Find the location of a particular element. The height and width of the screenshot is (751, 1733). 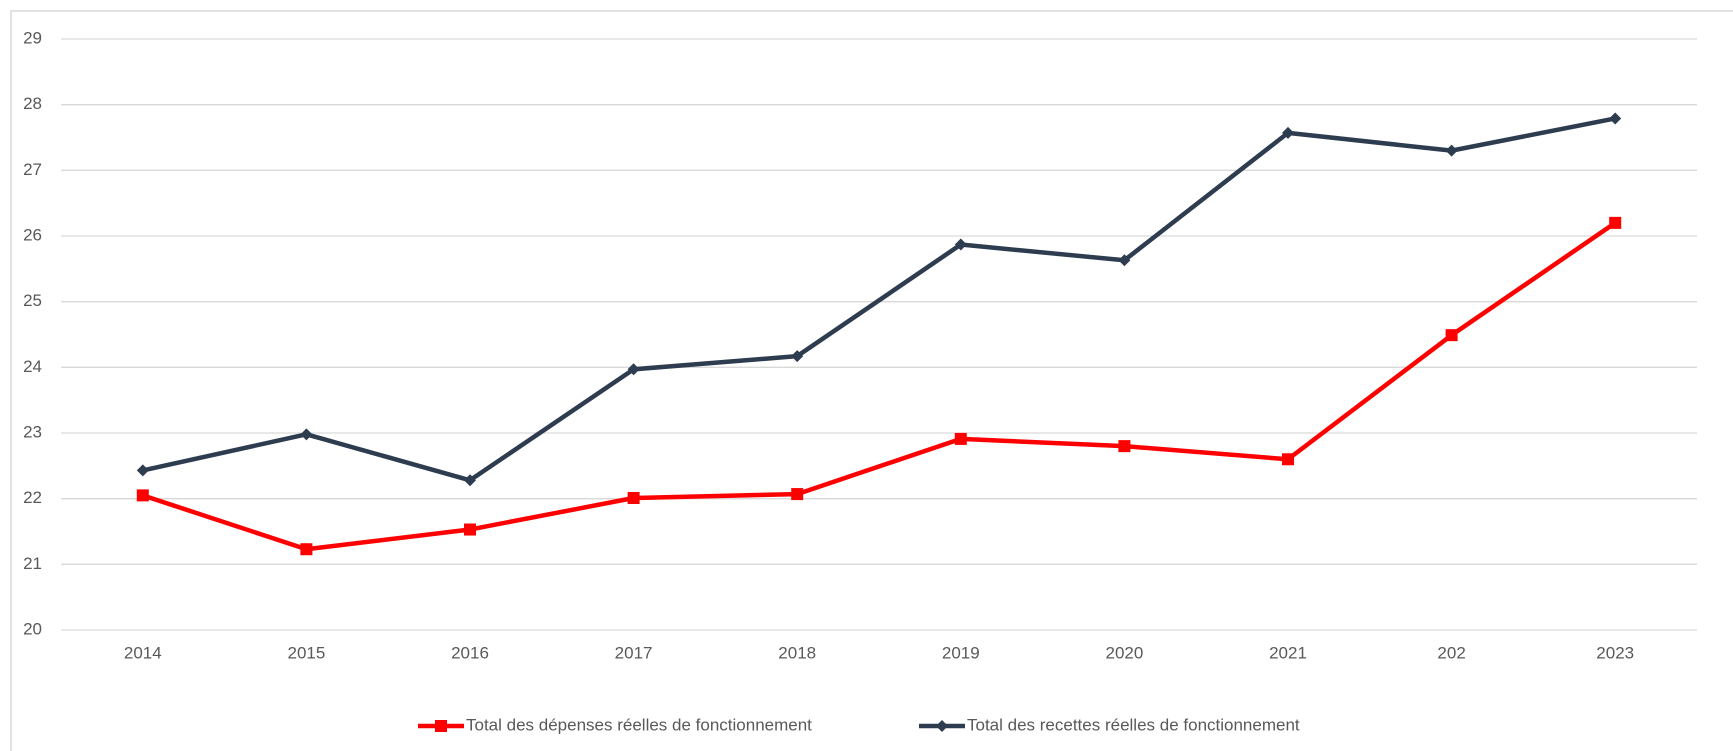

x-tick-label: 2018 is located at coordinates (797, 652).